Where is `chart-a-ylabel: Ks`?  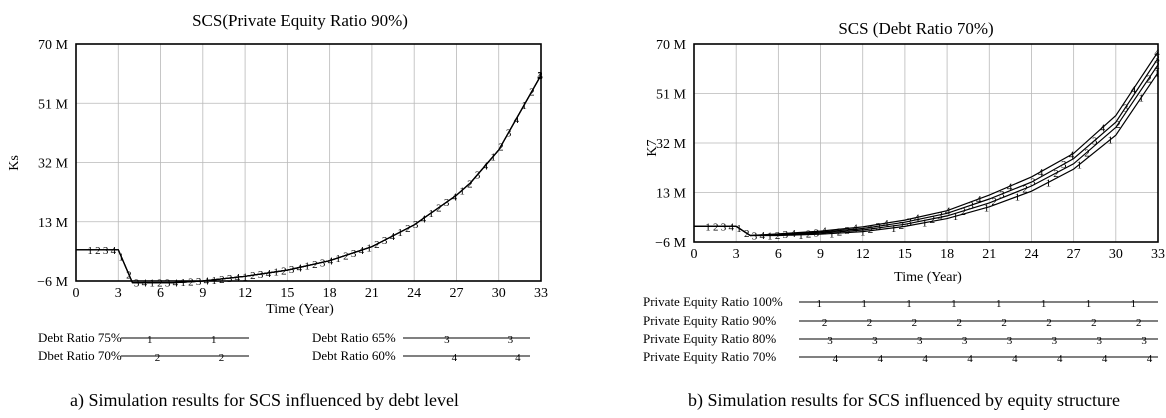 chart-a-ylabel: Ks is located at coordinates (14, 163).